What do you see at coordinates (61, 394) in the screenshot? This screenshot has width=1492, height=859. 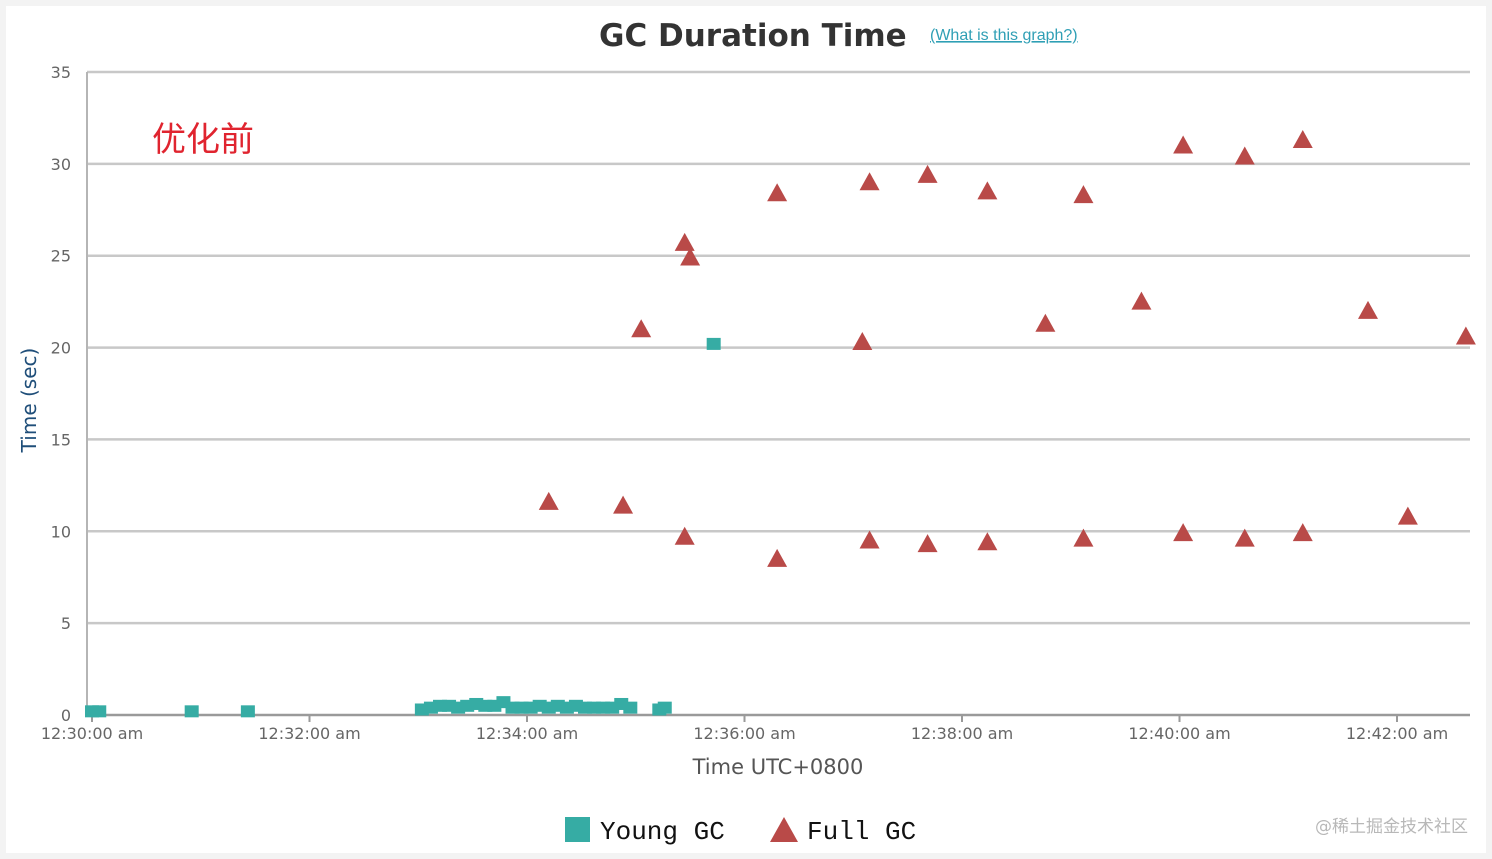 I see `y-tick-labels: 0 5 10 15 20 25 30 35` at bounding box center [61, 394].